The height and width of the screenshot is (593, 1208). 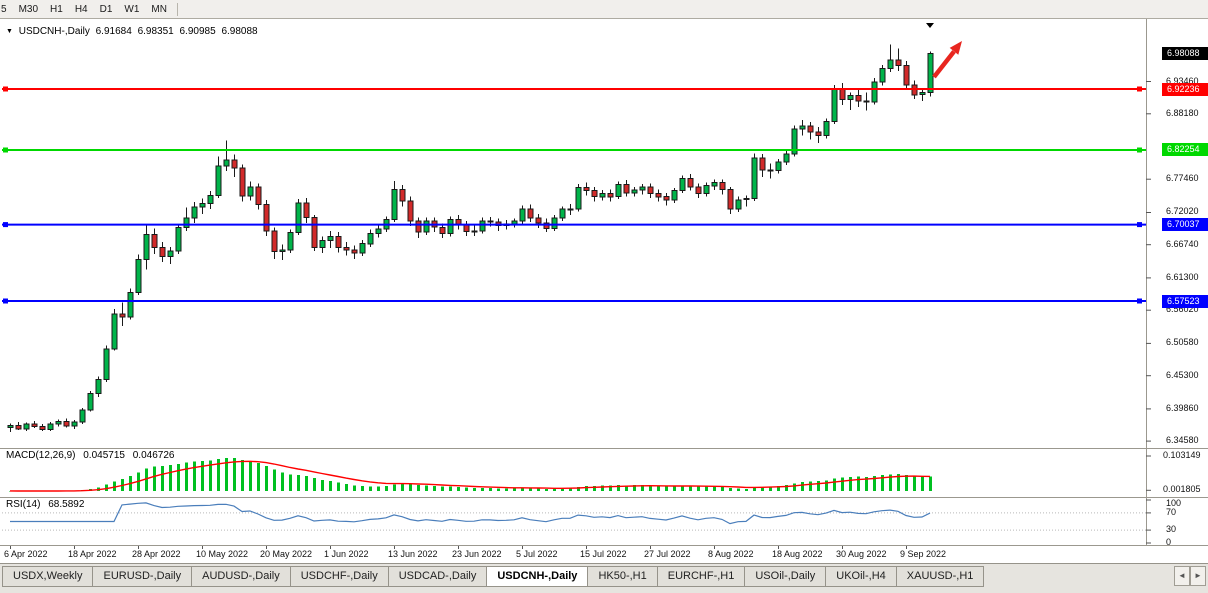 What do you see at coordinates (930, 25) in the screenshot?
I see `data-end-marker-icon` at bounding box center [930, 25].